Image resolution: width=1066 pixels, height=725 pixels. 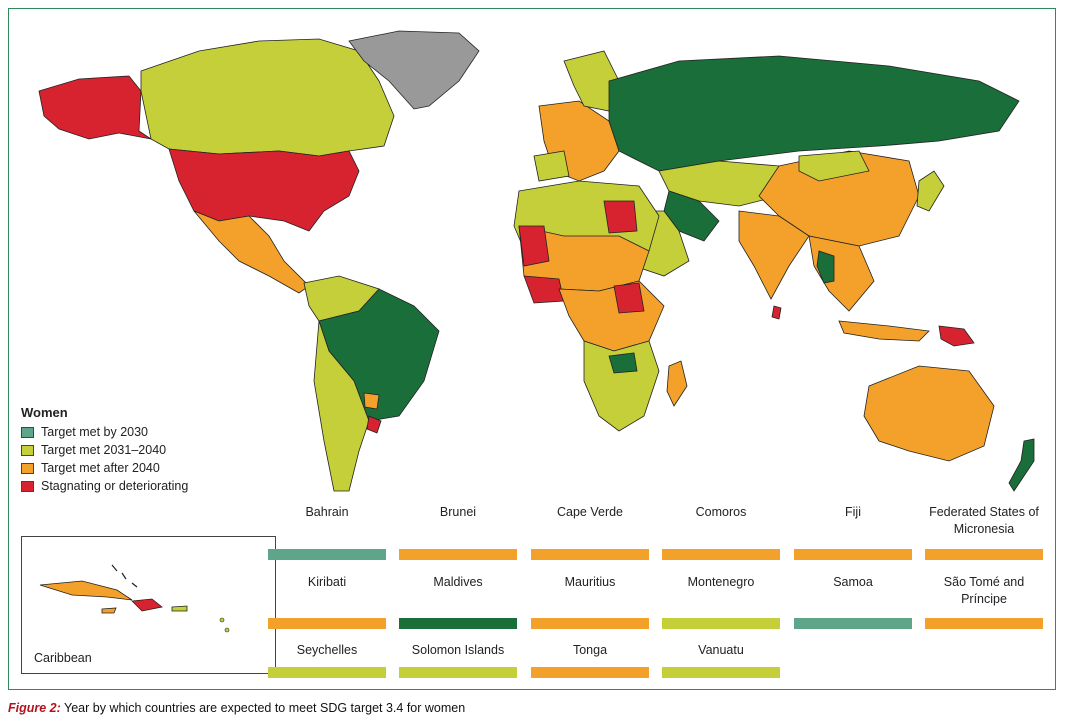 I want to click on small-state-label: Brunei, so click(x=458, y=512).